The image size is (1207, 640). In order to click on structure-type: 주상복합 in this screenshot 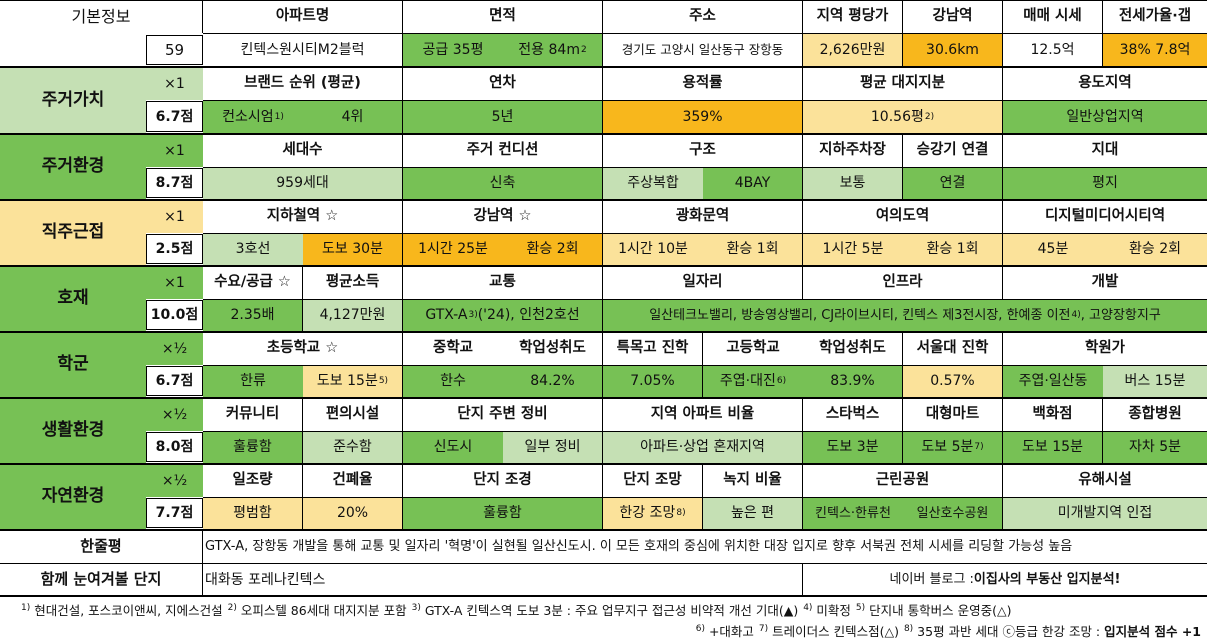, I will do `click(653, 183)`.